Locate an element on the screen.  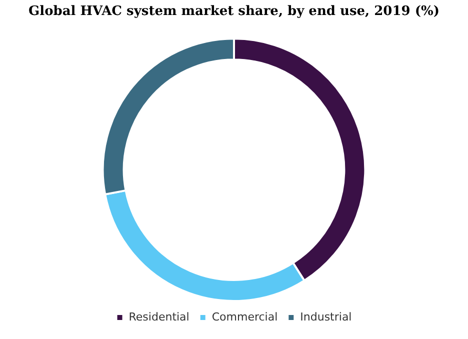
legend-label: Residential is located at coordinates (159, 317).